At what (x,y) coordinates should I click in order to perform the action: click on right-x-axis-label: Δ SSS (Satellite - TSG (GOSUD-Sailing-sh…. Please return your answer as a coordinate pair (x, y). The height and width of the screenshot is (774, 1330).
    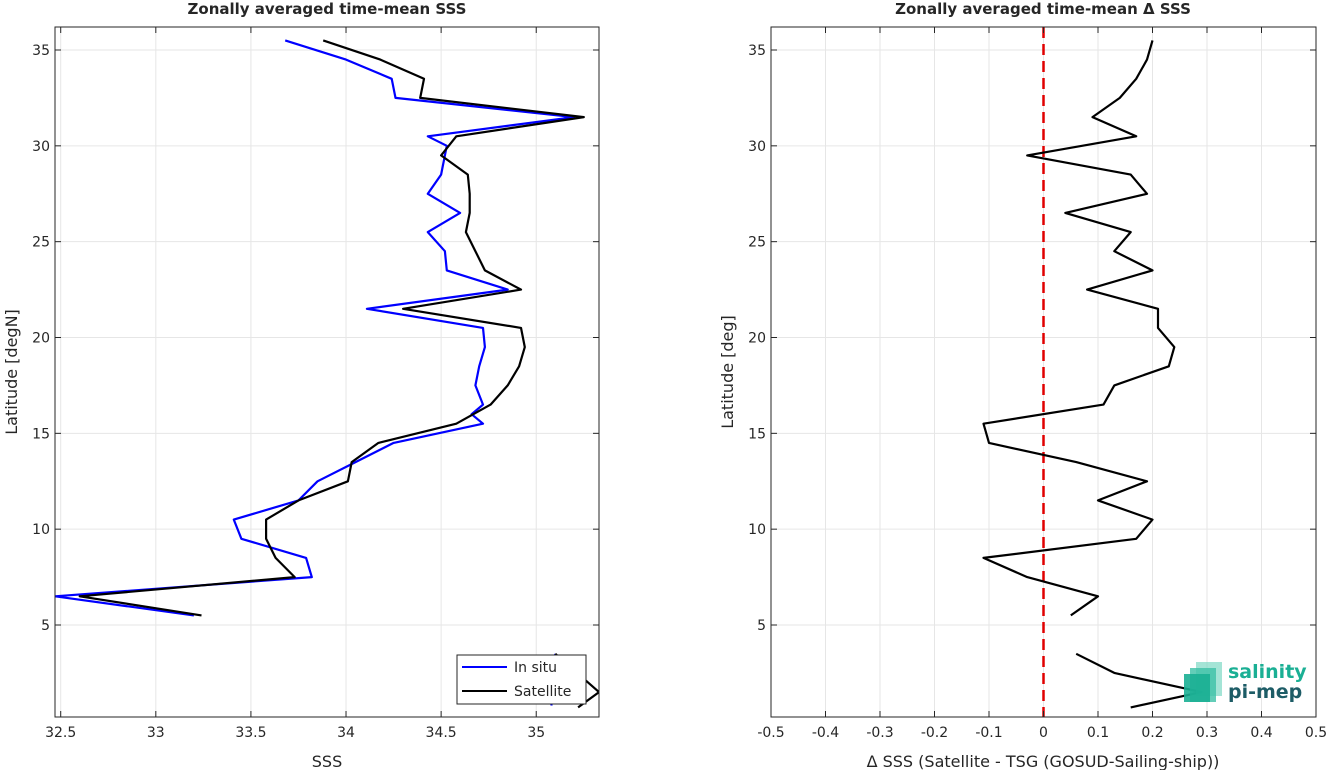
    Looking at the image, I should click on (1043, 761).